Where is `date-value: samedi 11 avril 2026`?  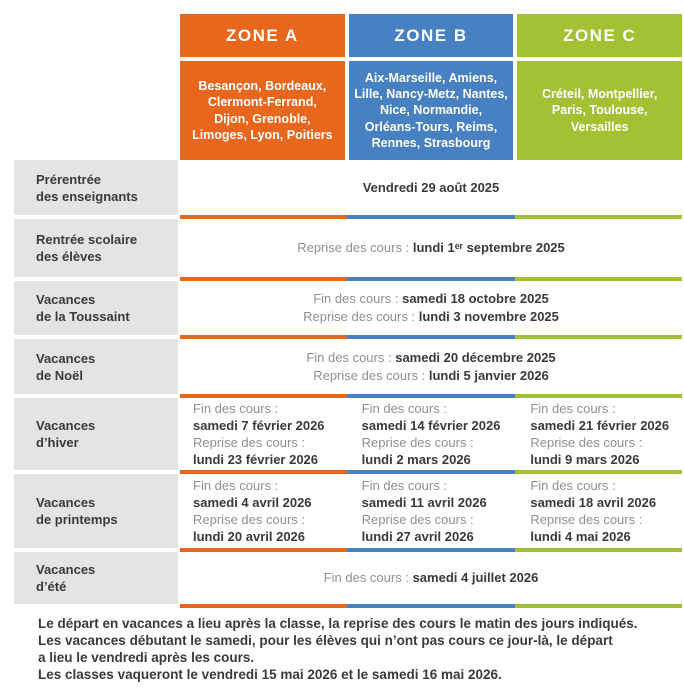
date-value: samedi 11 avril 2026 is located at coordinates (424, 502).